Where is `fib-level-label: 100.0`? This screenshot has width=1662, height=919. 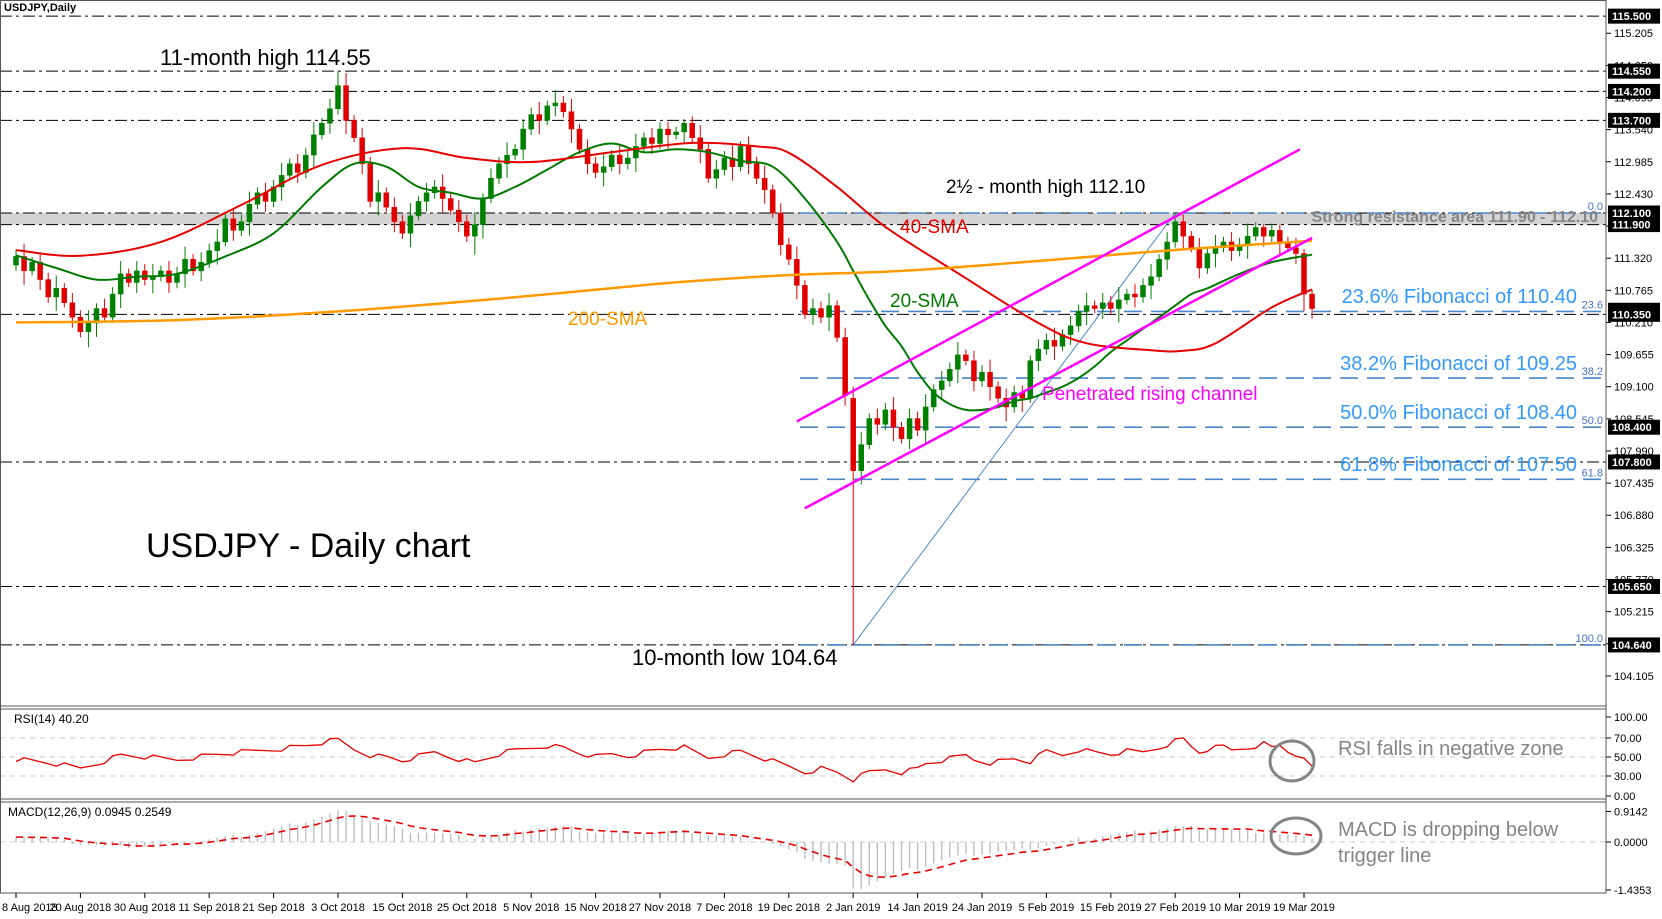 fib-level-label: 100.0 is located at coordinates (1589, 639).